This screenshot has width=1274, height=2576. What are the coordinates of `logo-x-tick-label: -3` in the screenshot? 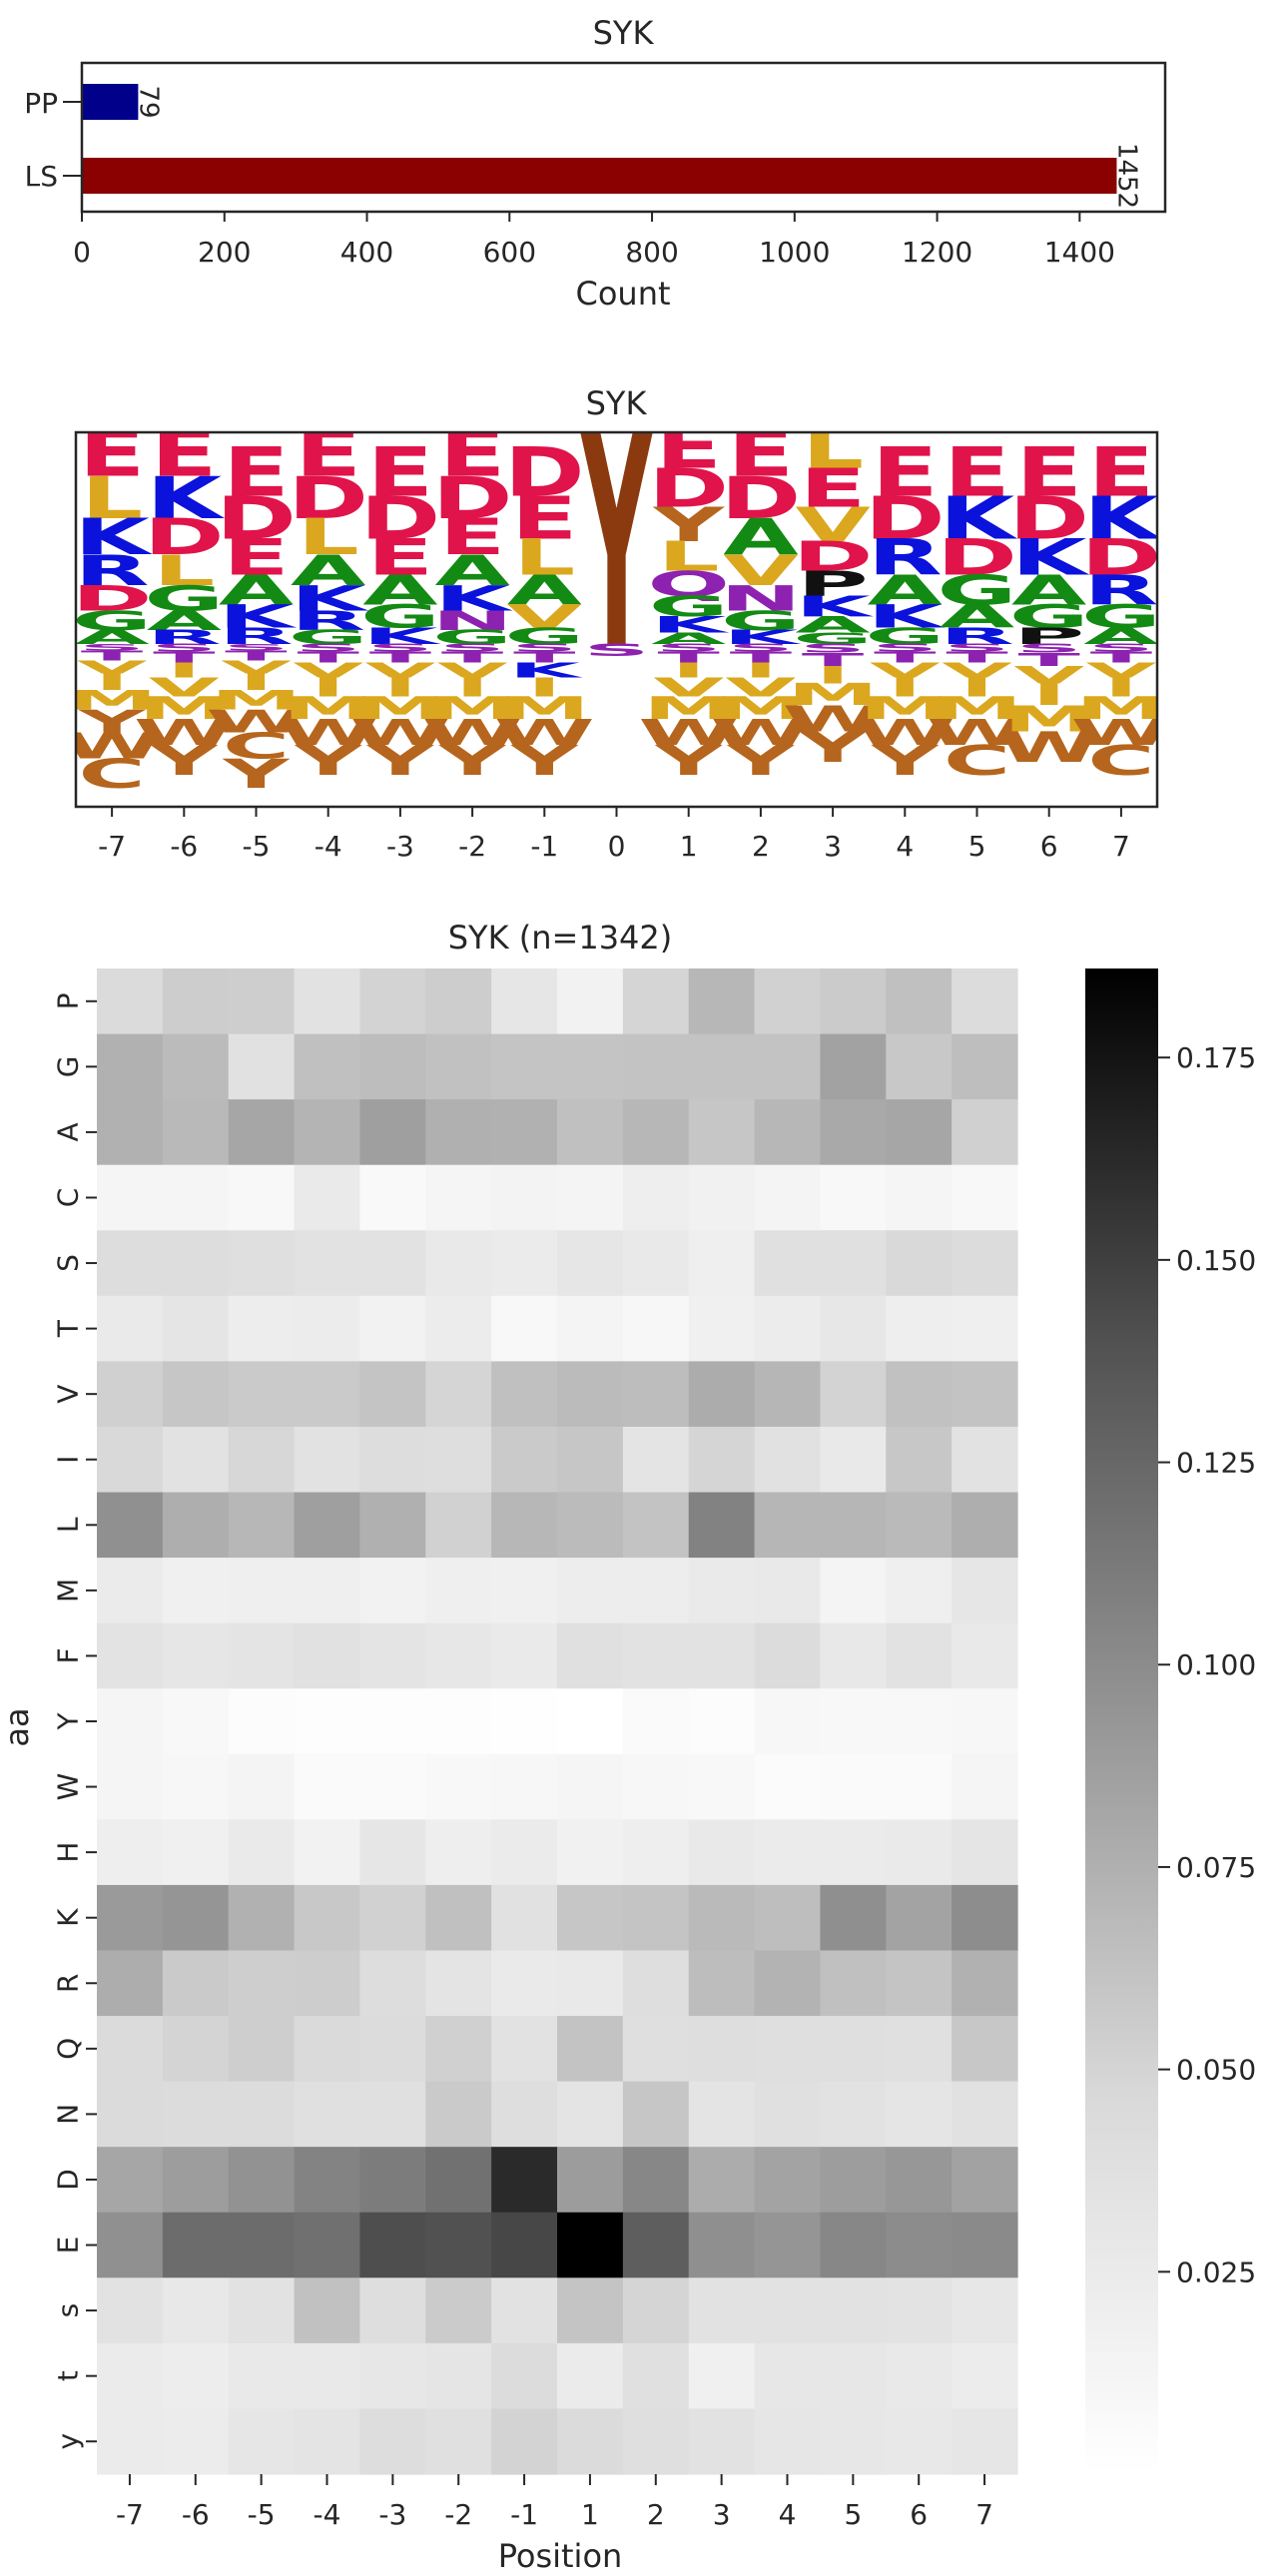 It's located at (400, 846).